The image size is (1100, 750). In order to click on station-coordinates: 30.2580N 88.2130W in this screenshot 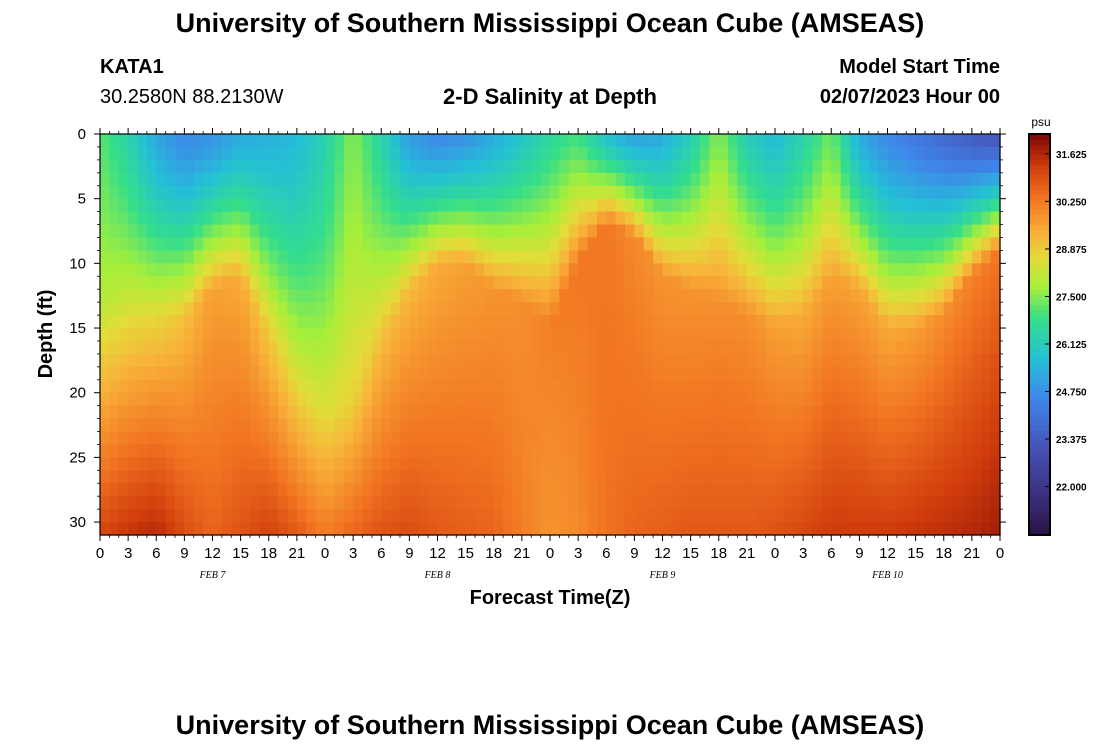, I will do `click(192, 97)`.